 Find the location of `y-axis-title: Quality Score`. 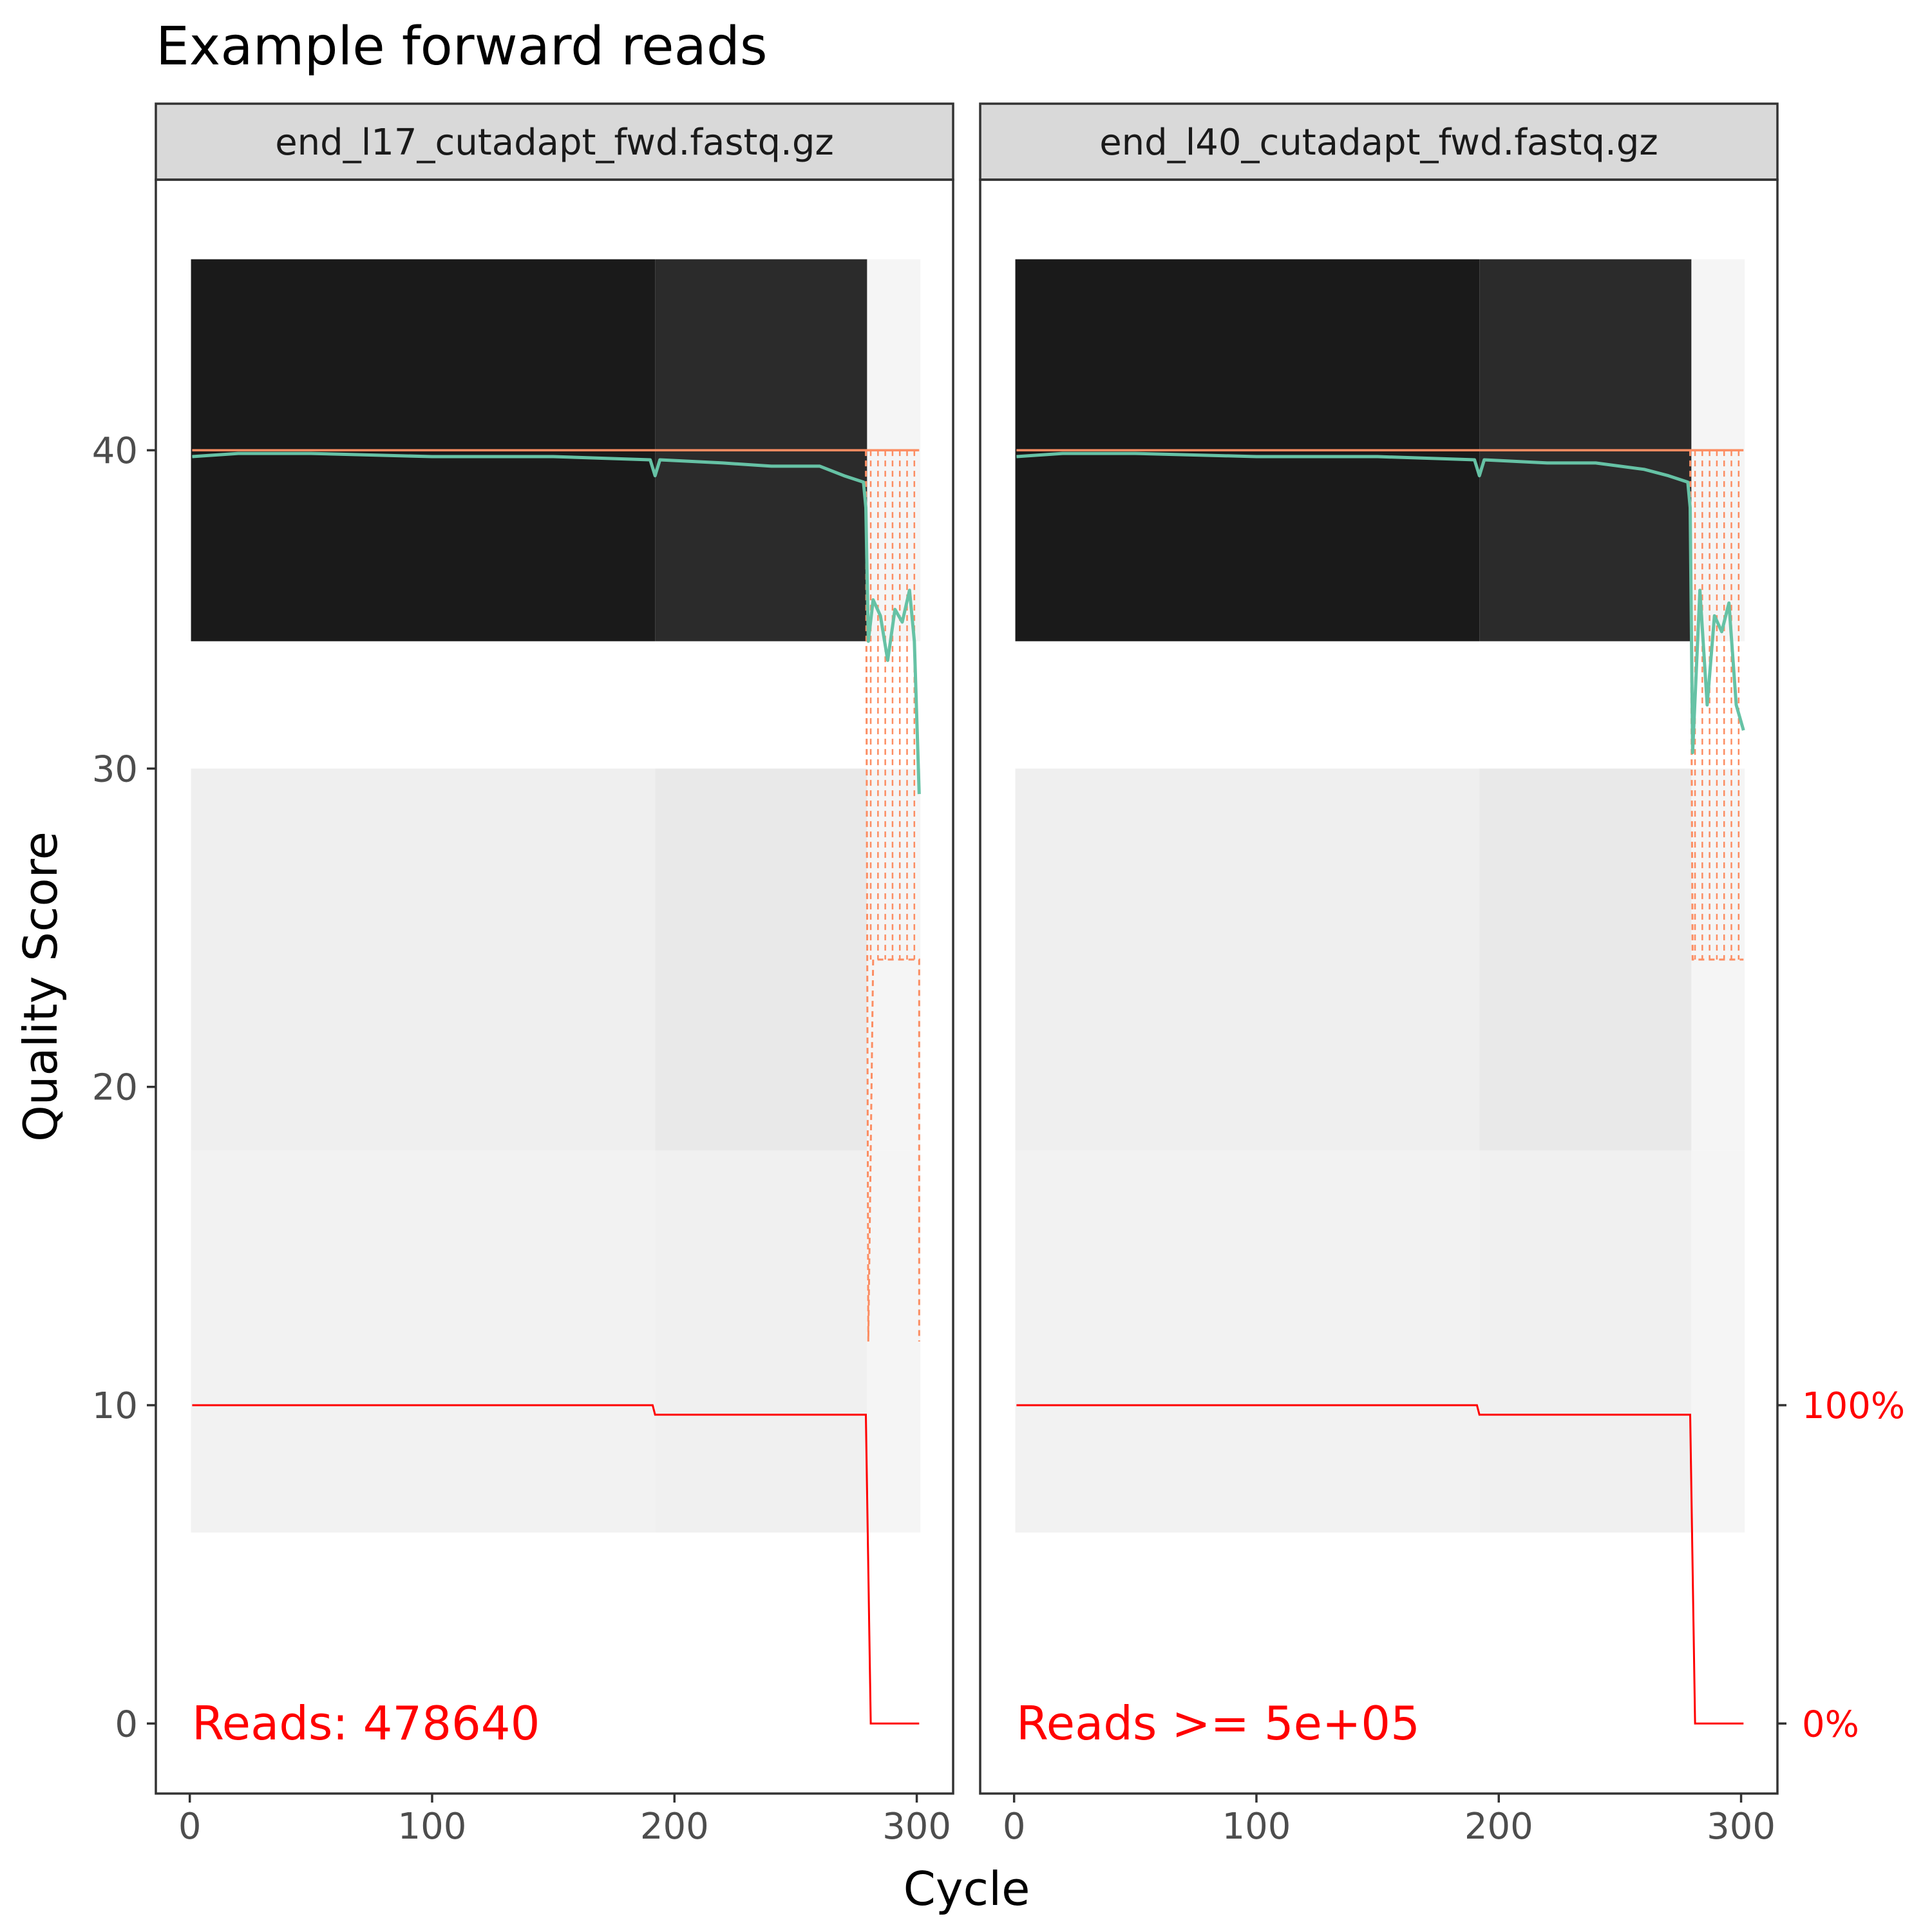

y-axis-title: Quality Score is located at coordinates (41, 986).